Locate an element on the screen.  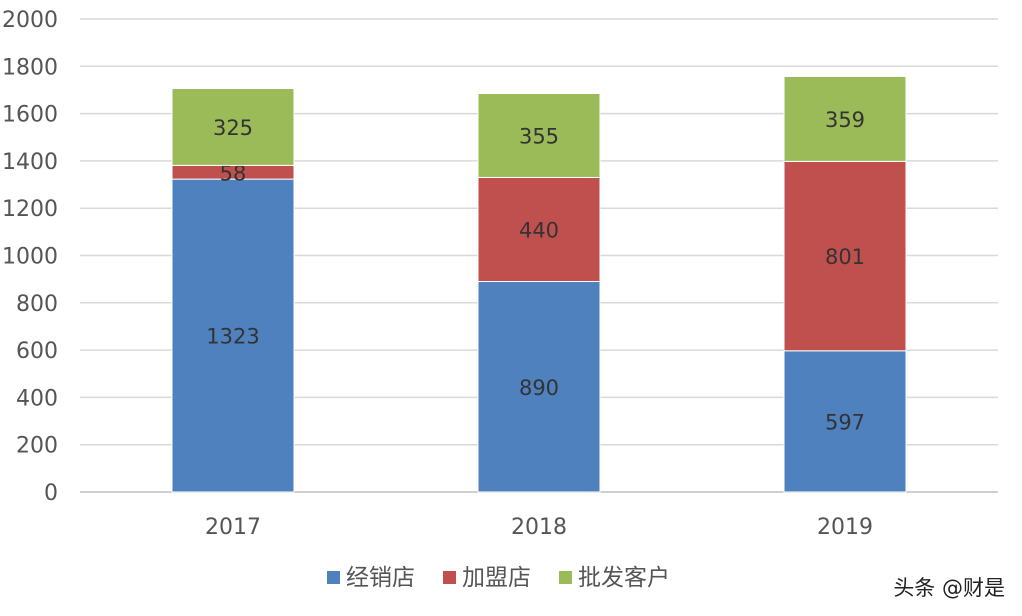
y-tick-label: 400 is located at coordinates (37, 398).